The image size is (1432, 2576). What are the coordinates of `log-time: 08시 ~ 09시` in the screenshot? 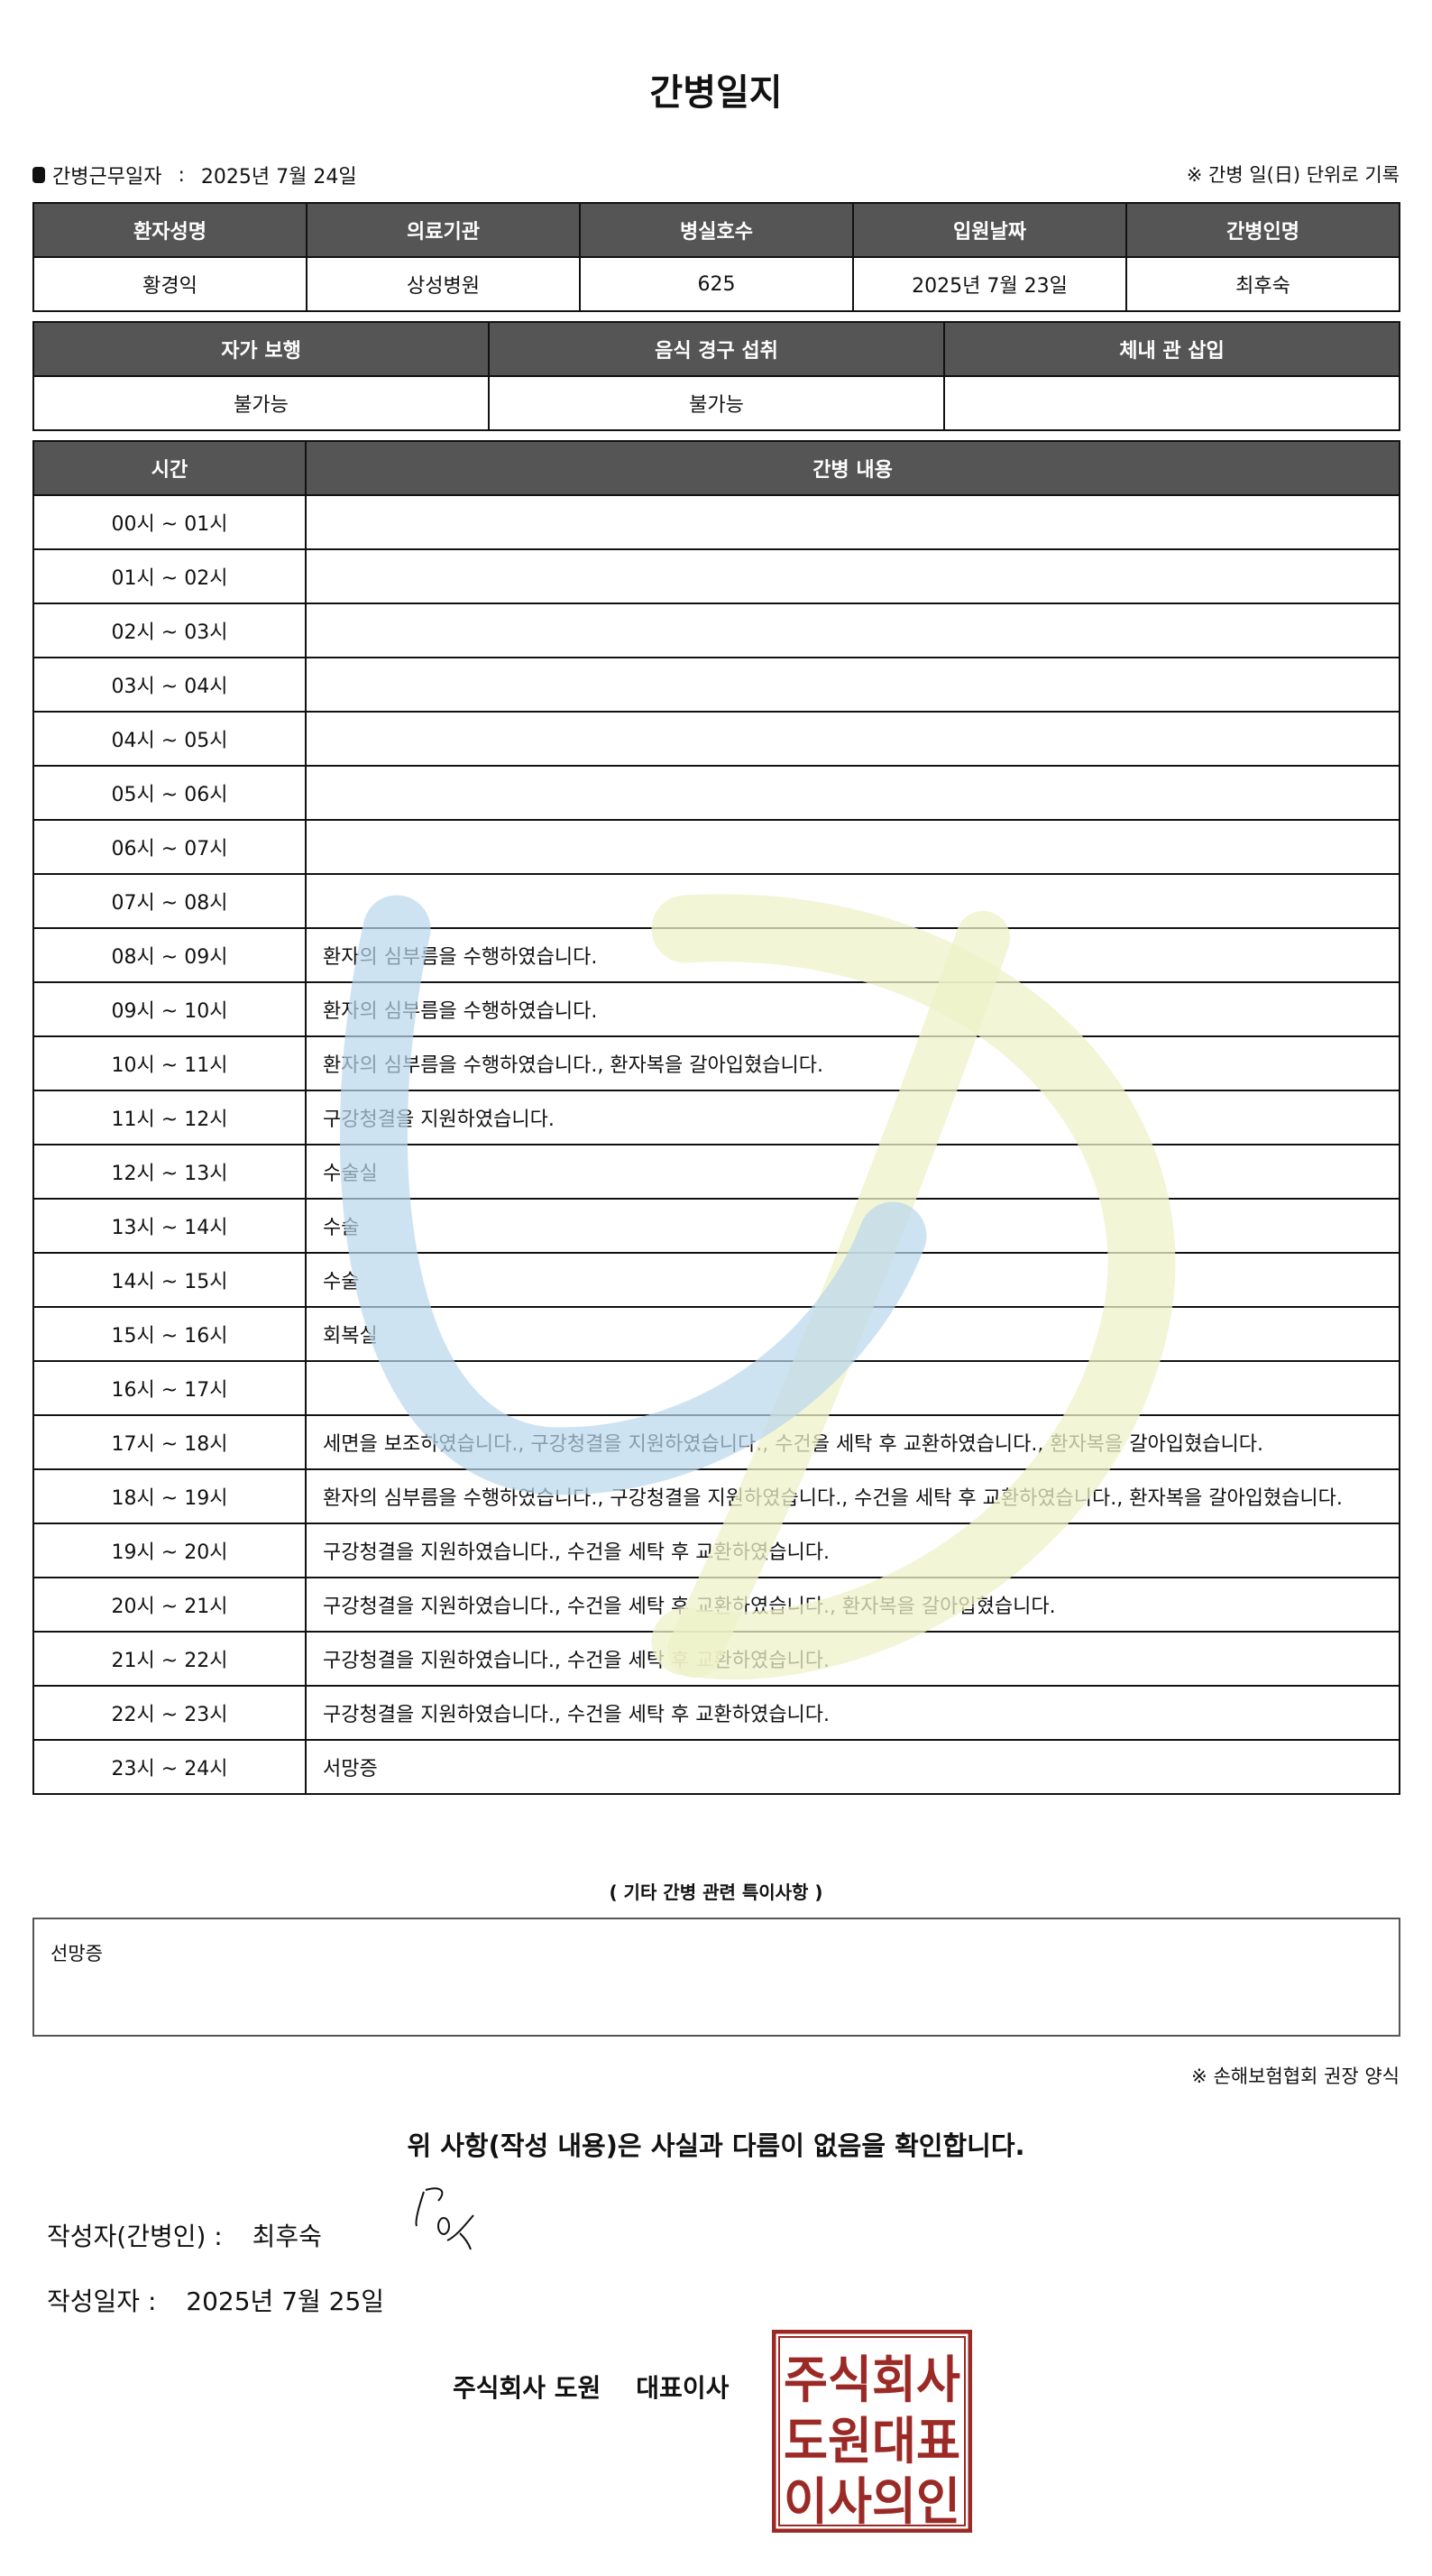 It's located at (169, 955).